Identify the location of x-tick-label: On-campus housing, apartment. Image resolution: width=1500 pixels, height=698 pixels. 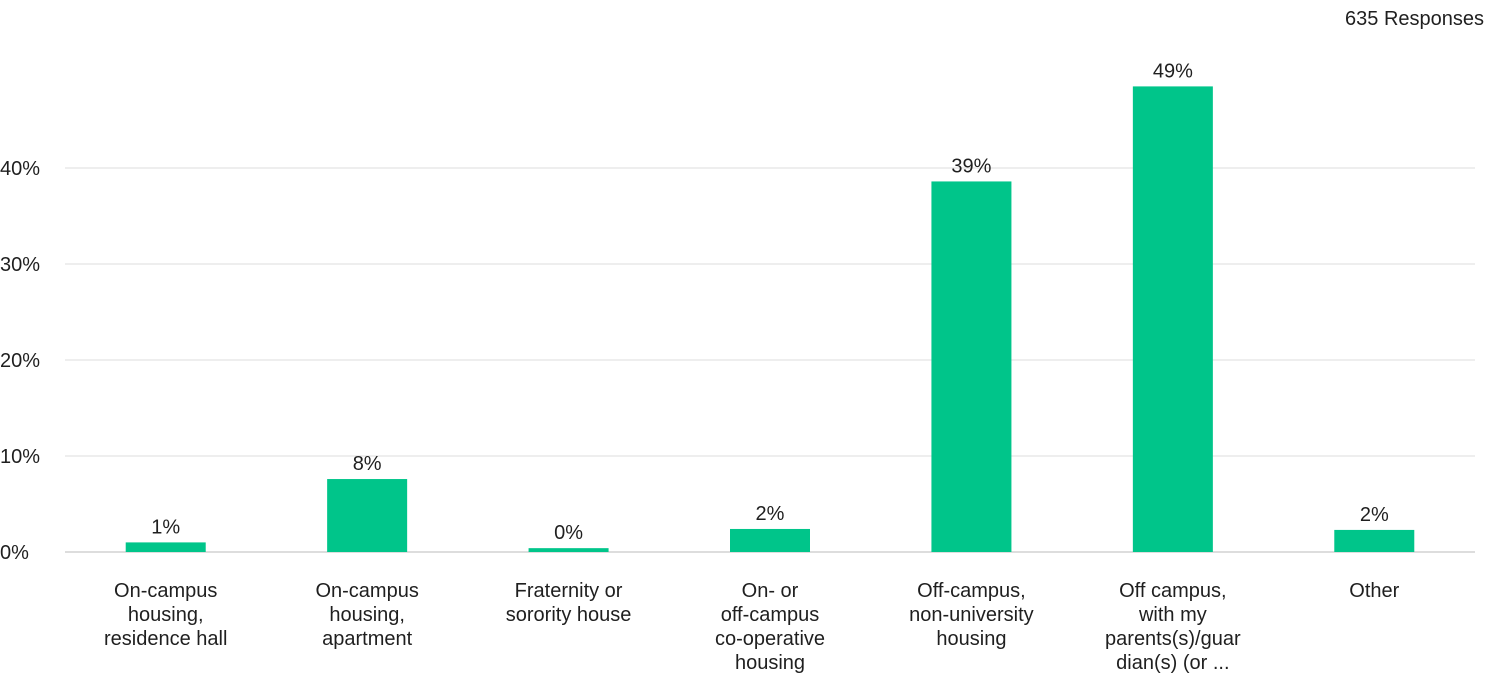
(366, 615).